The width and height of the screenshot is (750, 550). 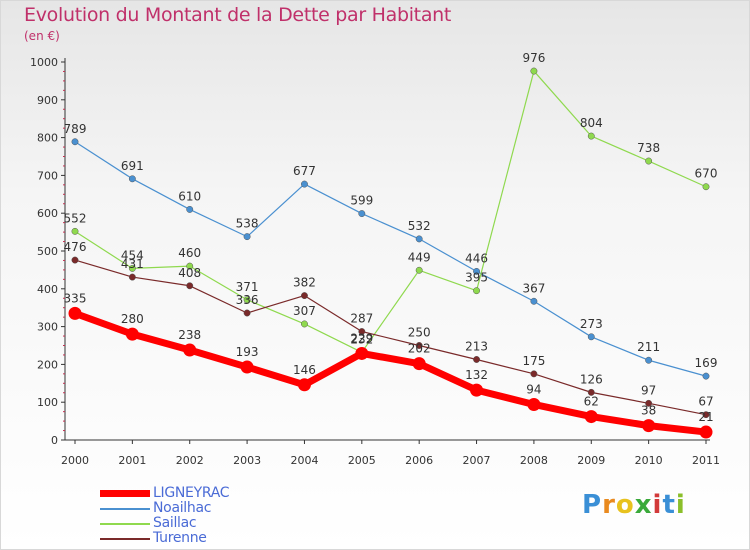 What do you see at coordinates (649, 460) in the screenshot?
I see `x-tick-label: 2010` at bounding box center [649, 460].